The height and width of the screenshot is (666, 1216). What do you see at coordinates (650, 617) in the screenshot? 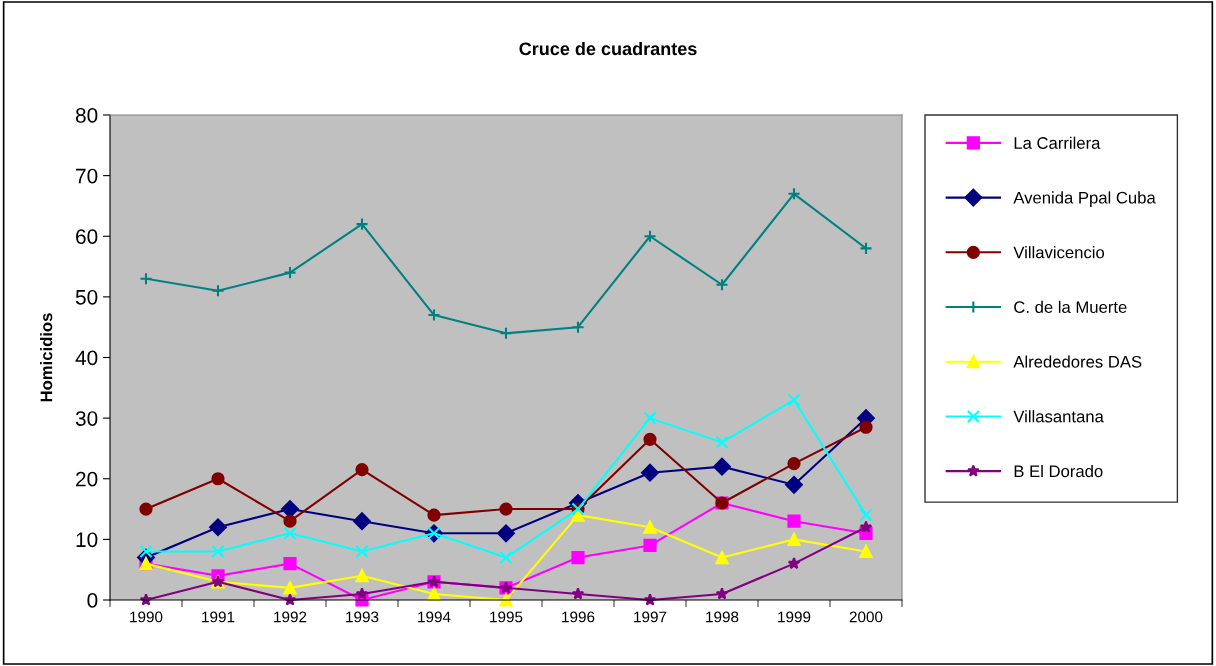
I see `x-tick-label: 1997` at bounding box center [650, 617].